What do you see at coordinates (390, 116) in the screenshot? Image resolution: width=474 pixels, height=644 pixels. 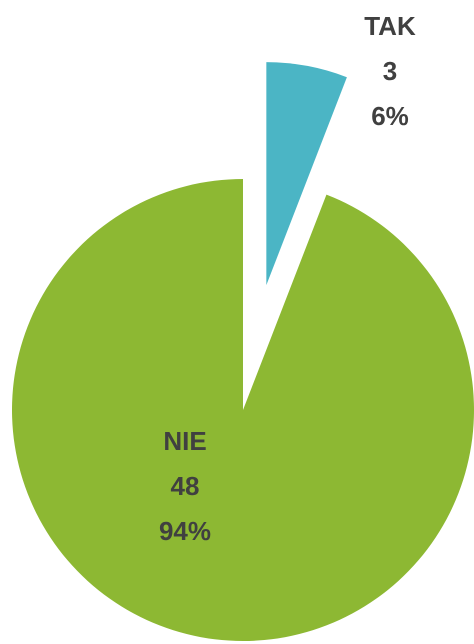 I see `slice-label-percent: 6%` at bounding box center [390, 116].